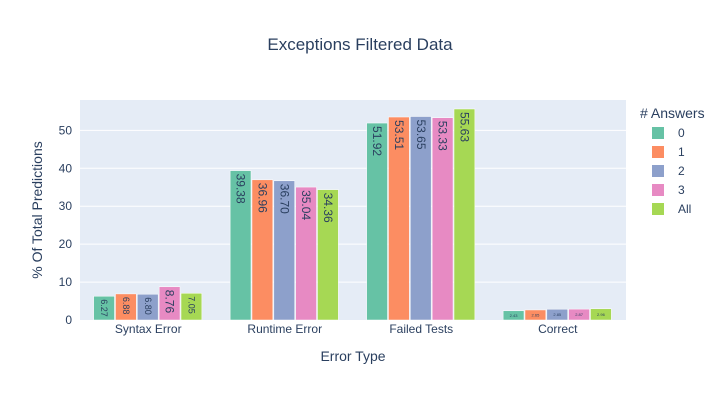 This screenshot has height=400, width=720. Describe the element at coordinates (443, 136) in the screenshot. I see `bar-value-label: 53.33` at that location.